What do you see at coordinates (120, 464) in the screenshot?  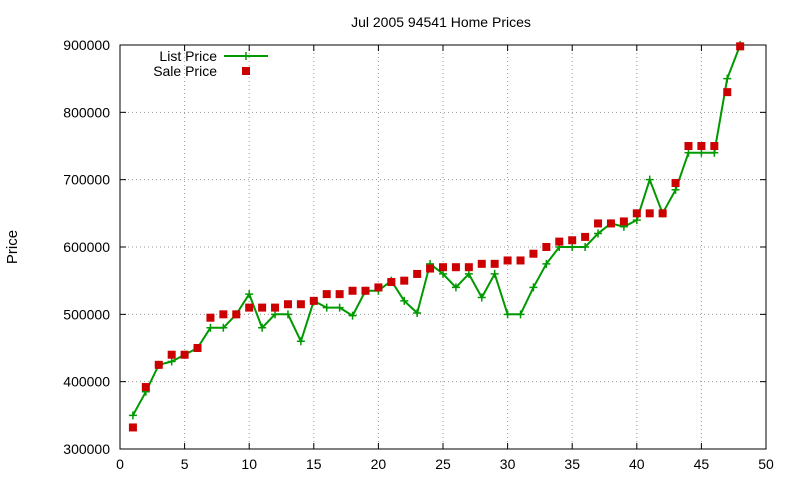 I see `x-tick-label: 0` at bounding box center [120, 464].